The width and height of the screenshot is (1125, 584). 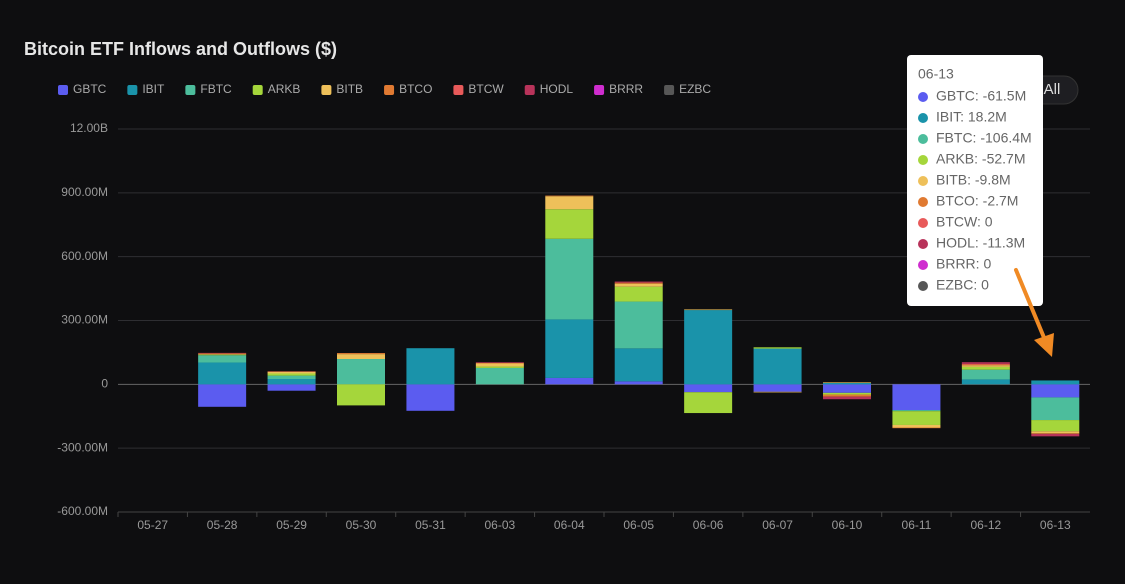 I want to click on button-label: All, so click(x=1052, y=89).